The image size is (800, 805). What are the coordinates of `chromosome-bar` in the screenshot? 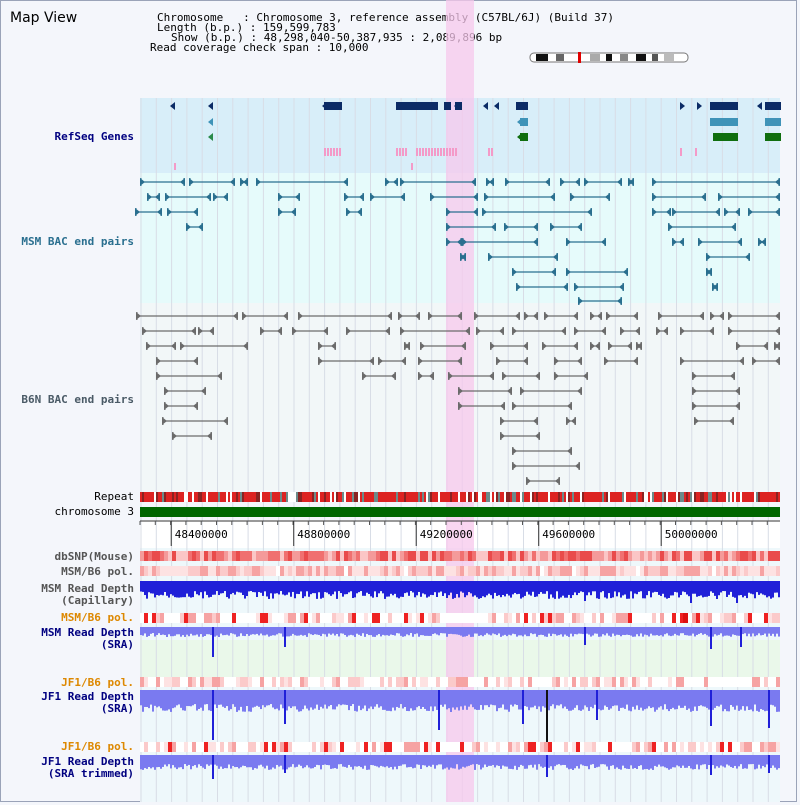 It's located at (460, 512).